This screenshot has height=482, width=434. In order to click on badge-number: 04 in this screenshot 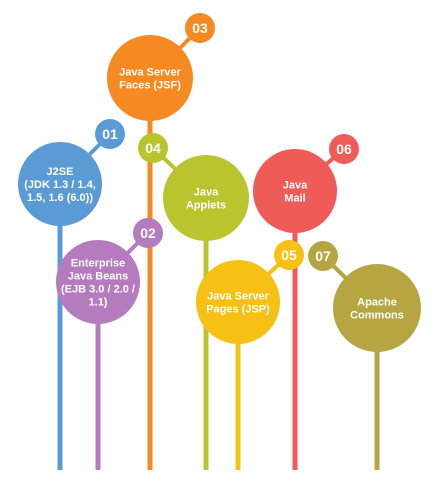, I will do `click(153, 148)`.